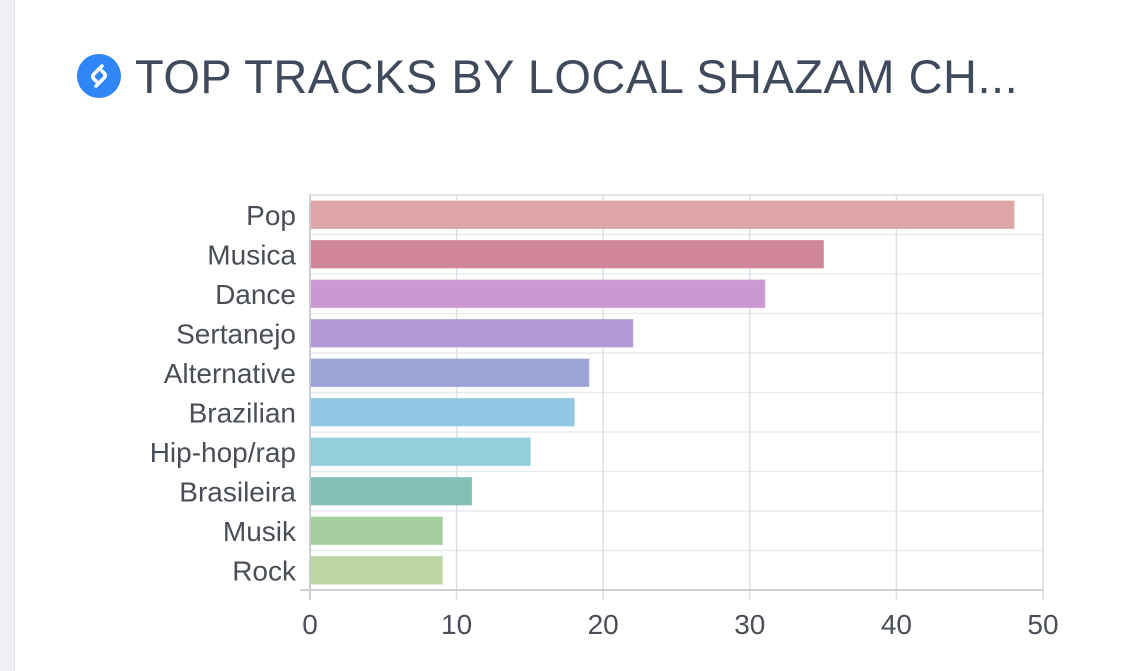 Image resolution: width=1134 pixels, height=671 pixels. What do you see at coordinates (230, 373) in the screenshot?
I see `category-label: Alternative` at bounding box center [230, 373].